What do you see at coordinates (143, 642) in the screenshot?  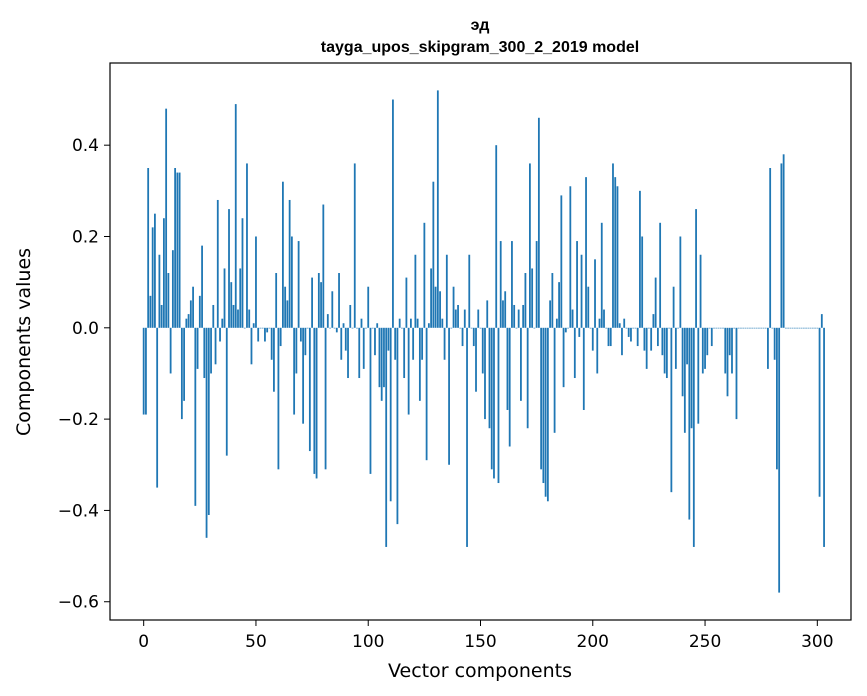 I see `x-tick-label: 0` at bounding box center [143, 642].